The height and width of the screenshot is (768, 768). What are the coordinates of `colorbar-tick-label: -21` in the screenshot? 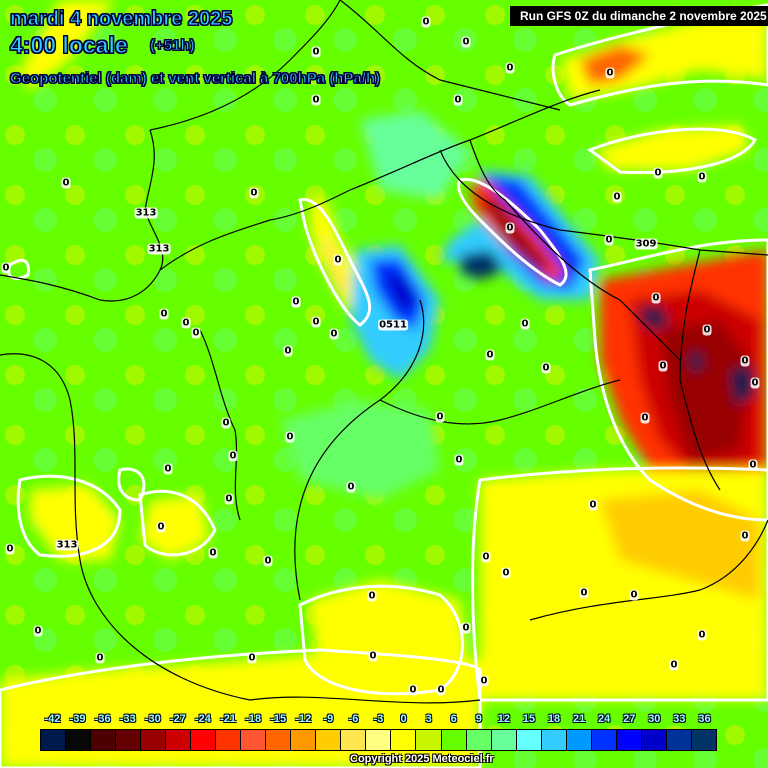 It's located at (228, 719).